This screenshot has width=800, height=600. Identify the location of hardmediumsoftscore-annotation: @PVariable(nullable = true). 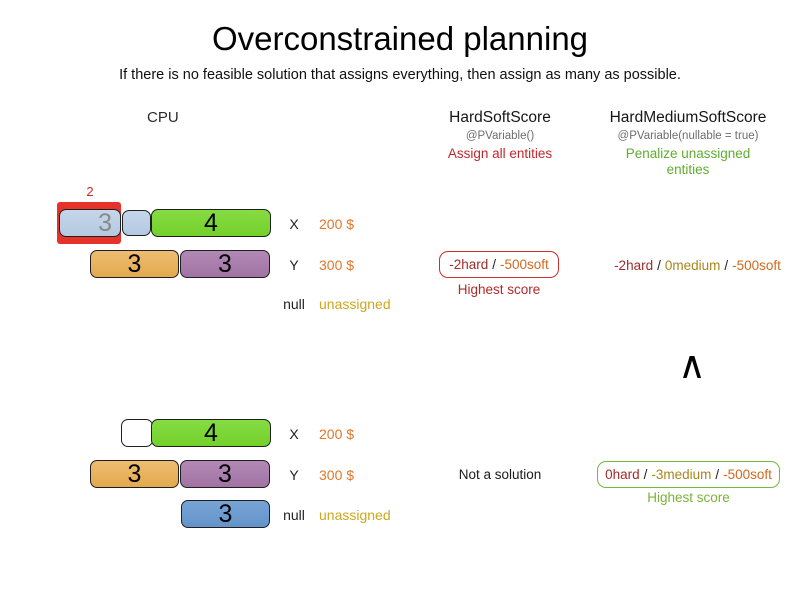
(688, 135).